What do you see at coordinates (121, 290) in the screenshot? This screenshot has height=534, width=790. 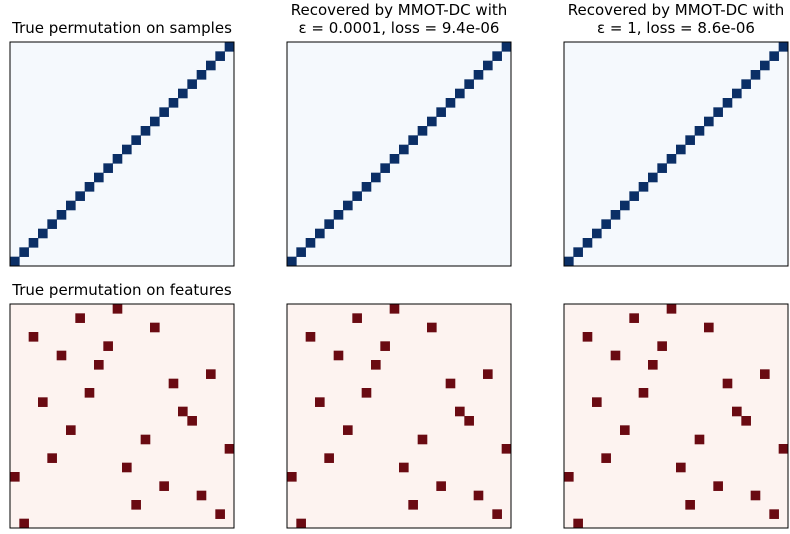 I see `plot-title-line: True permutation on features` at bounding box center [121, 290].